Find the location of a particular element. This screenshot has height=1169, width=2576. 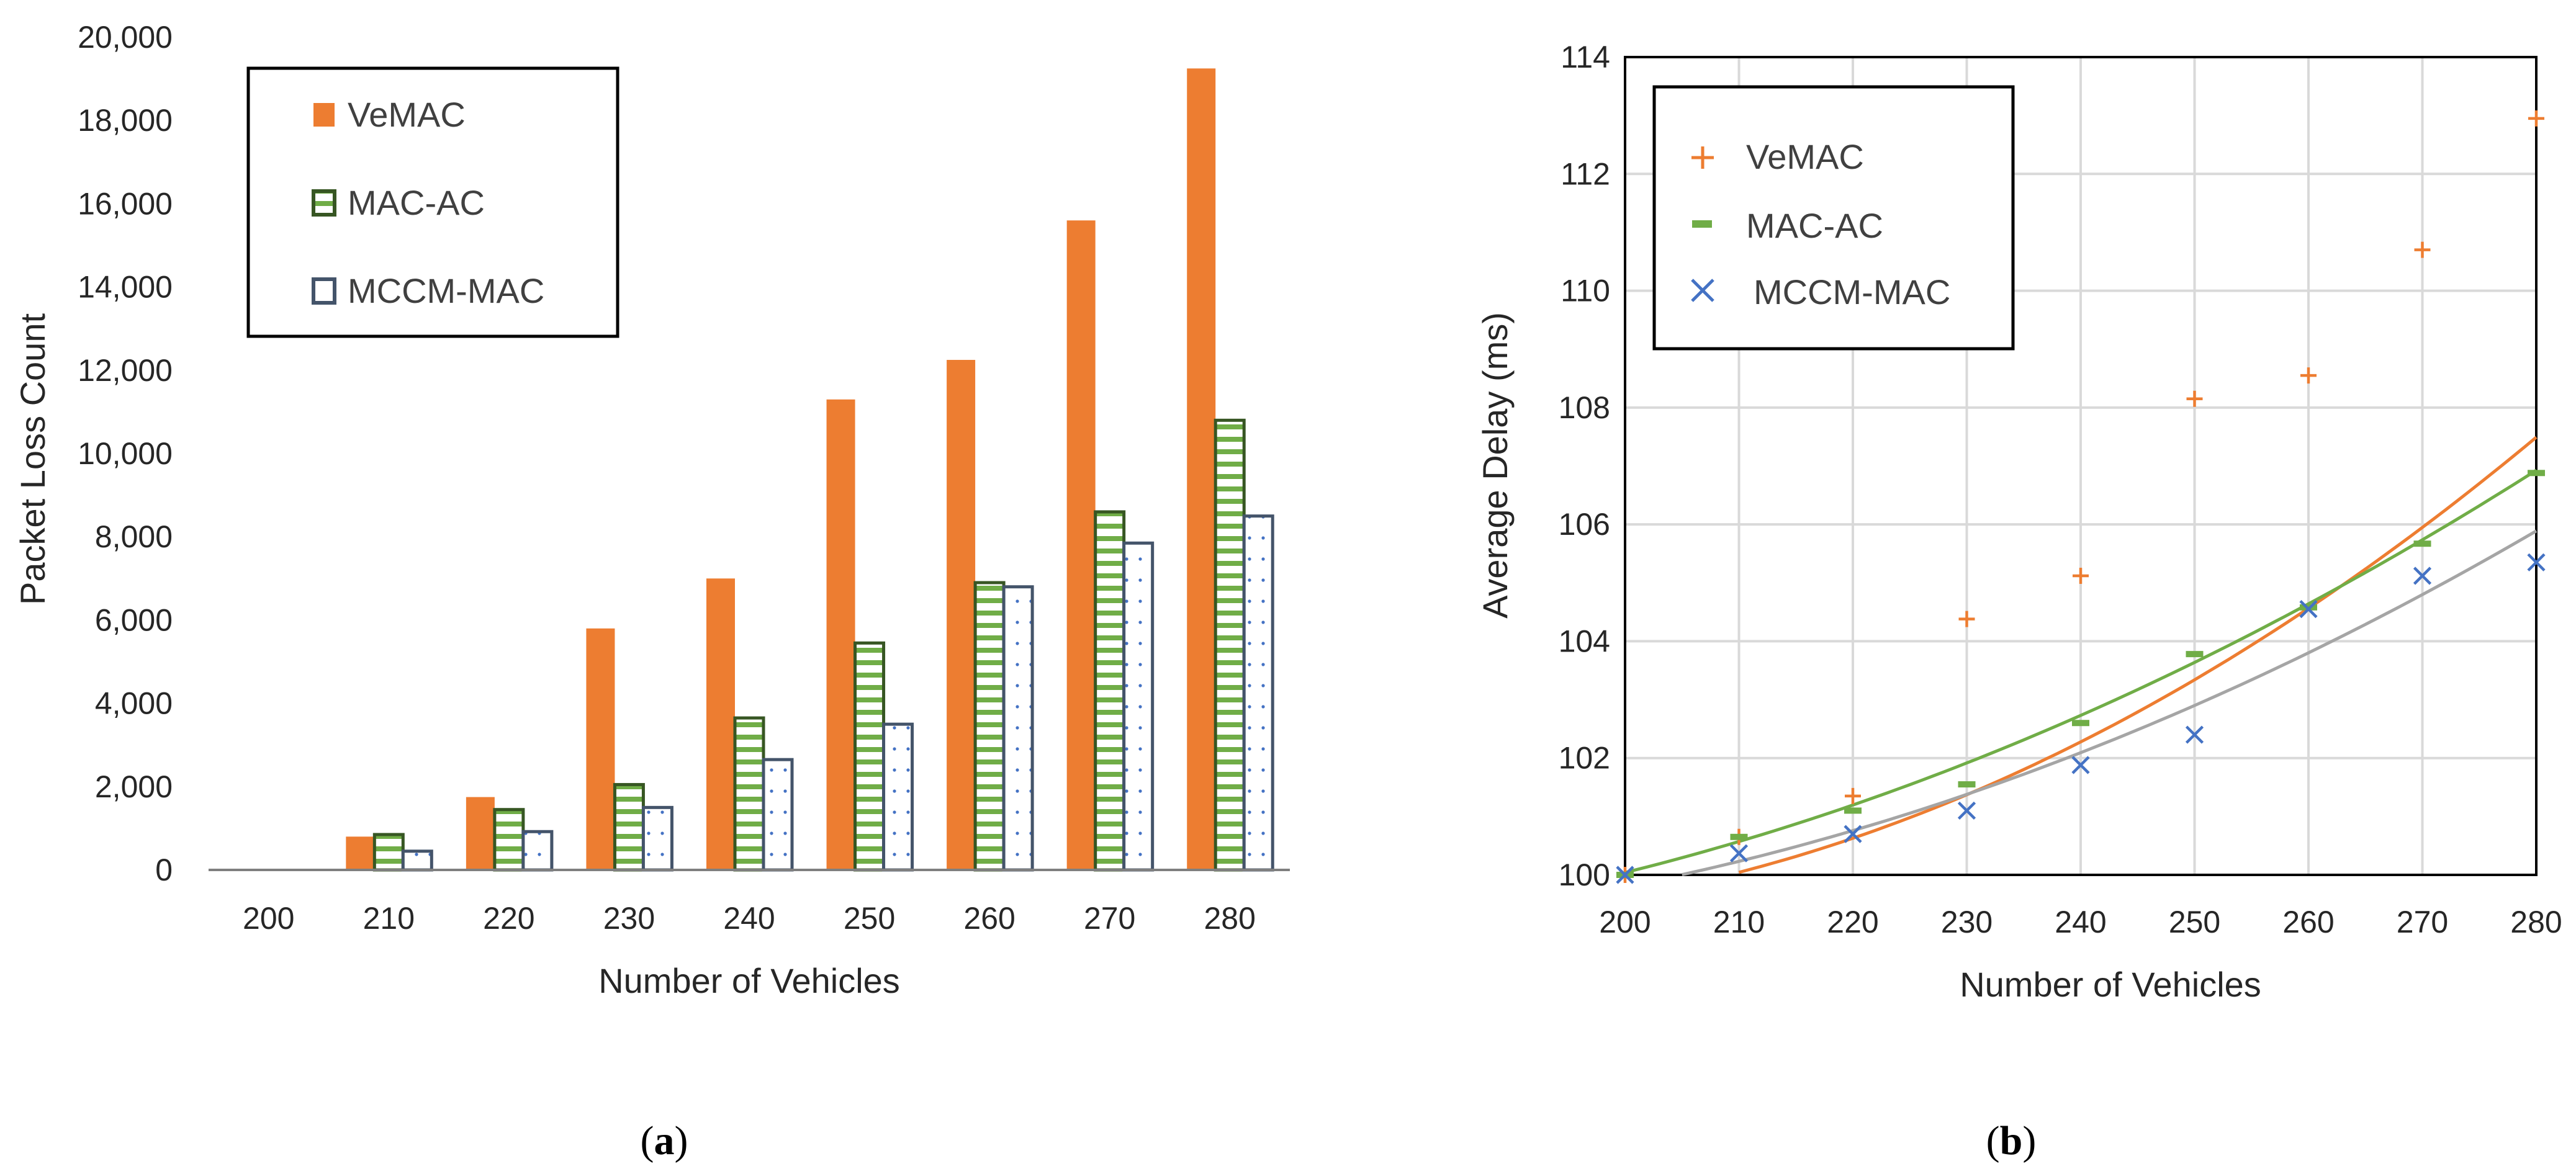

caption-b: (b) is located at coordinates (2011, 1140).